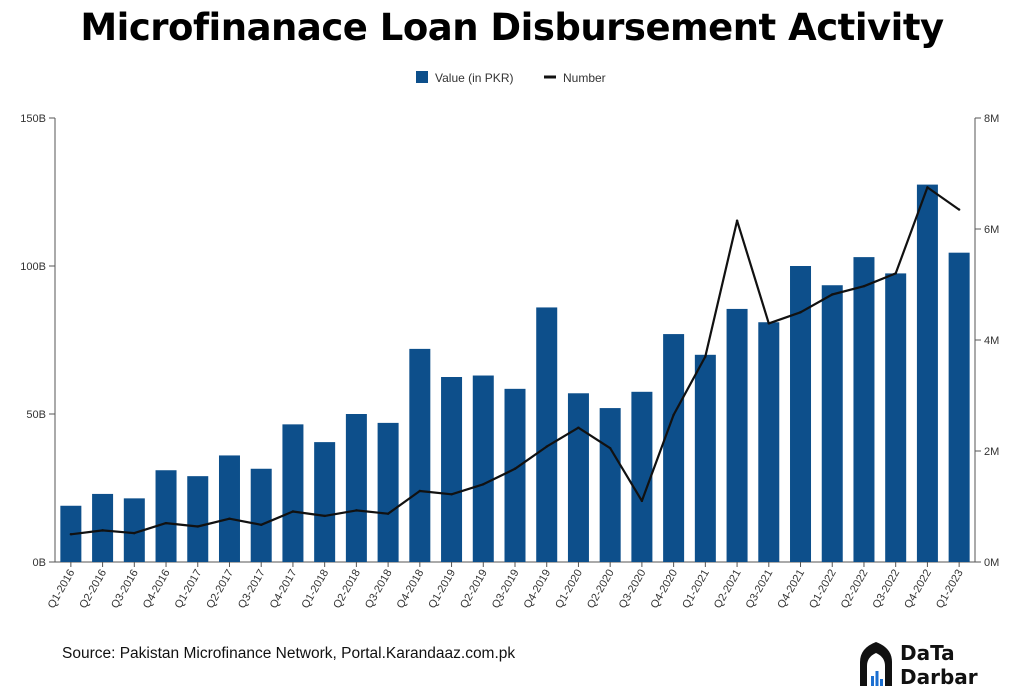 This screenshot has height=691, width=1024. I want to click on x-tick-label: Q1-2021, so click(696, 589).